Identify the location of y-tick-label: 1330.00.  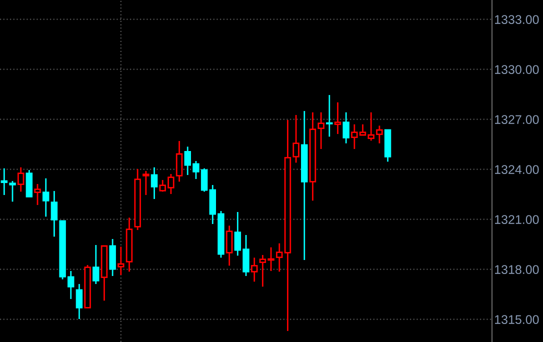
(517, 69).